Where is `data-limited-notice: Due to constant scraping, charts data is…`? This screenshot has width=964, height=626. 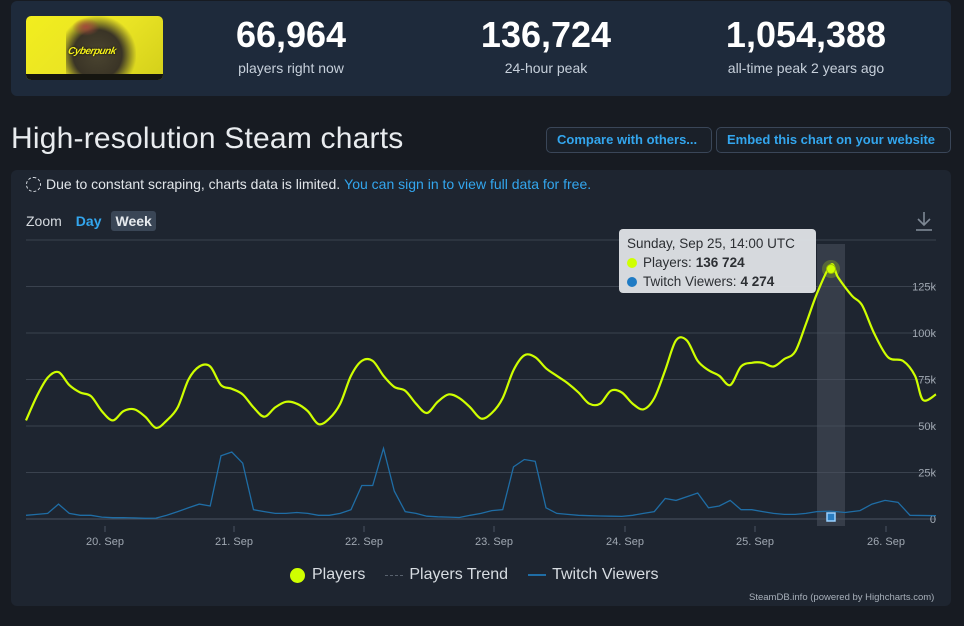 data-limited-notice: Due to constant scraping, charts data is… is located at coordinates (308, 184).